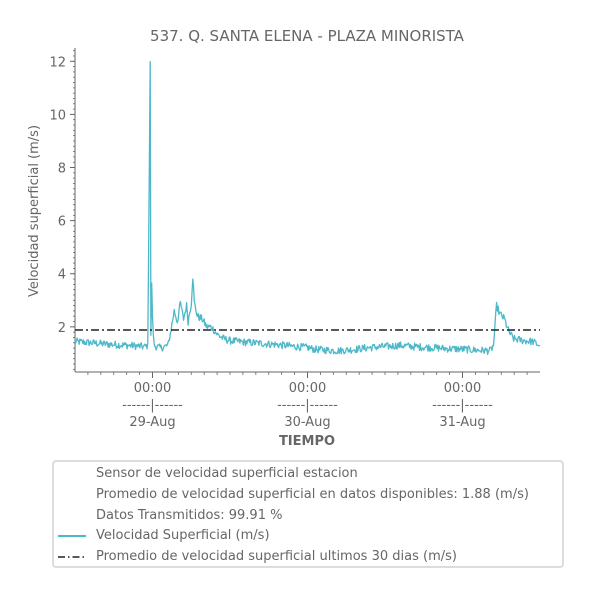 The height and width of the screenshot is (600, 600). I want to click on legend-row-station: Sensor de velocidad superficial estacion, so click(308, 474).